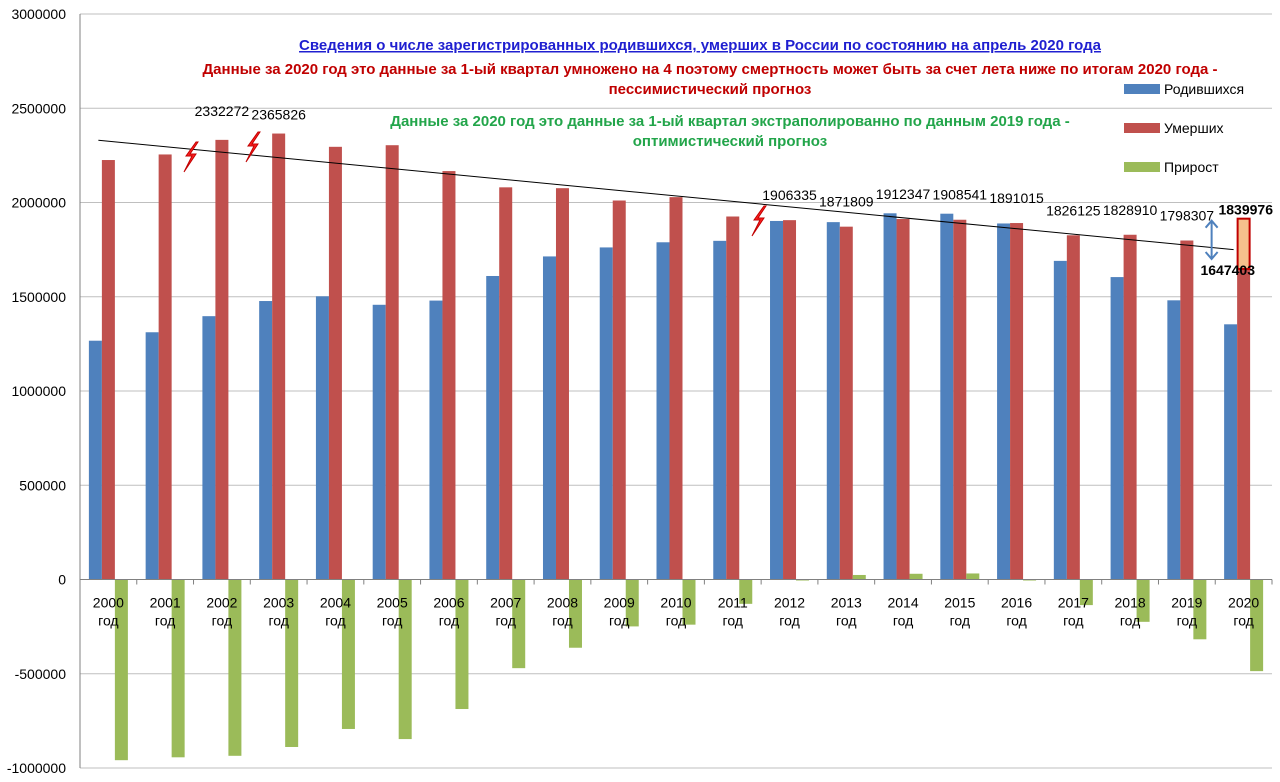 The width and height of the screenshot is (1280, 782). Describe the element at coordinates (278, 115) in the screenshot. I see `data-label-deaths: 2365826` at that location.